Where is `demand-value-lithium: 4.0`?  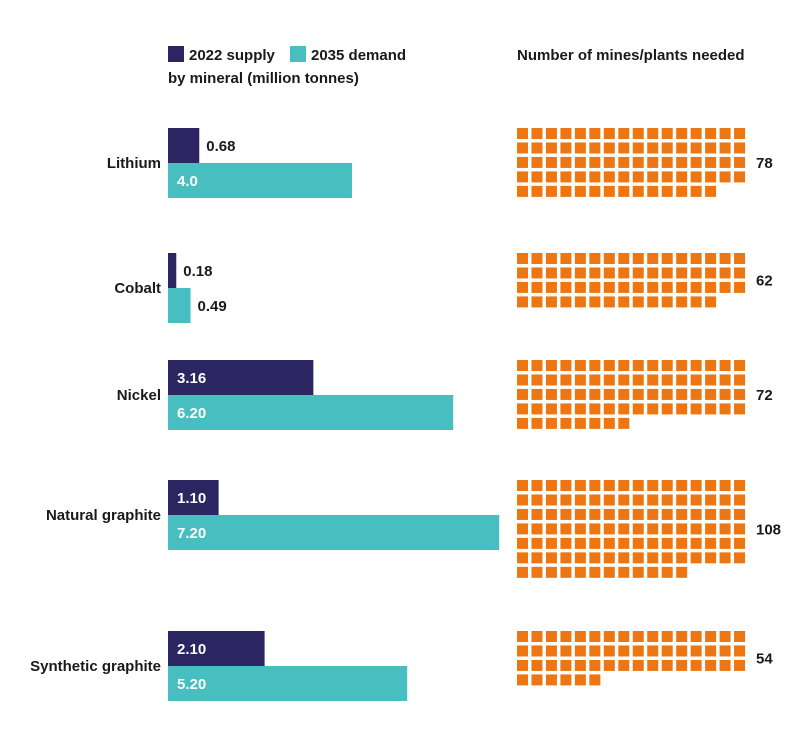 demand-value-lithium: 4.0 is located at coordinates (187, 181).